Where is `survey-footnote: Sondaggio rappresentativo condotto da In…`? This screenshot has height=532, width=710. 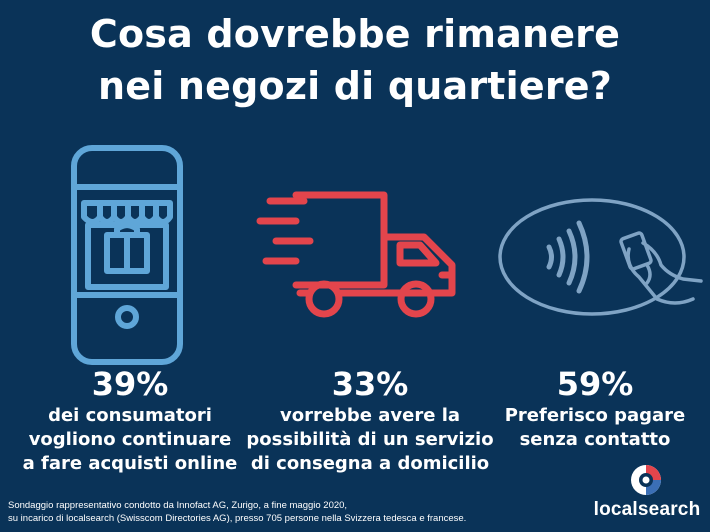 survey-footnote: Sondaggio rappresentativo condotto da In… is located at coordinates (288, 512).